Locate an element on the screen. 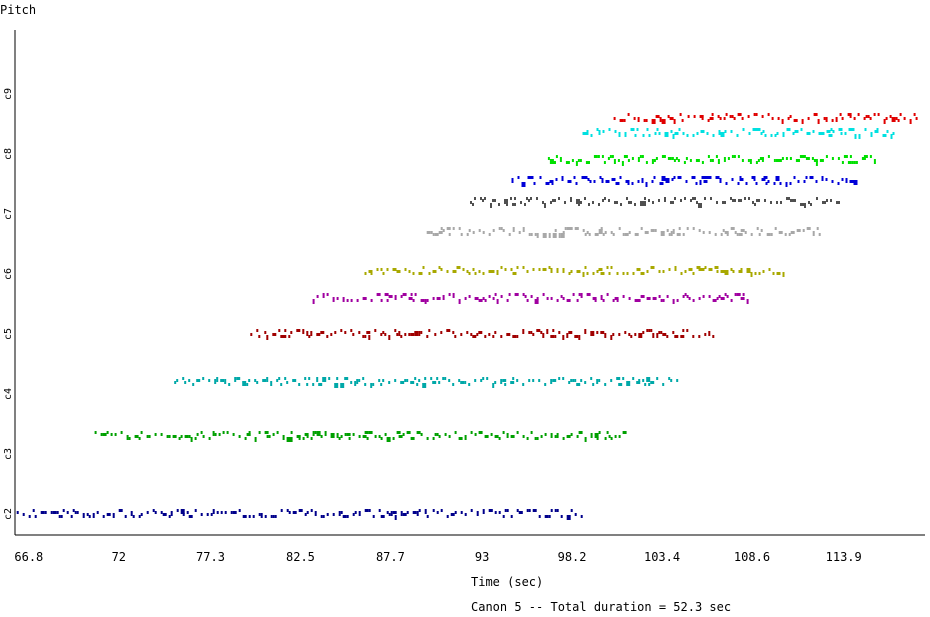 The width and height of the screenshot is (930, 617). x-tick-label: 93 is located at coordinates (482, 557).